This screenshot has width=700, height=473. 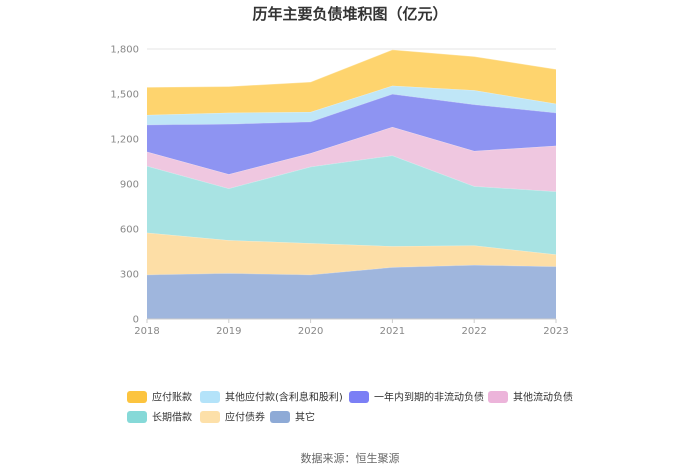 I want to click on legend-label: 长期借款, so click(x=172, y=417).